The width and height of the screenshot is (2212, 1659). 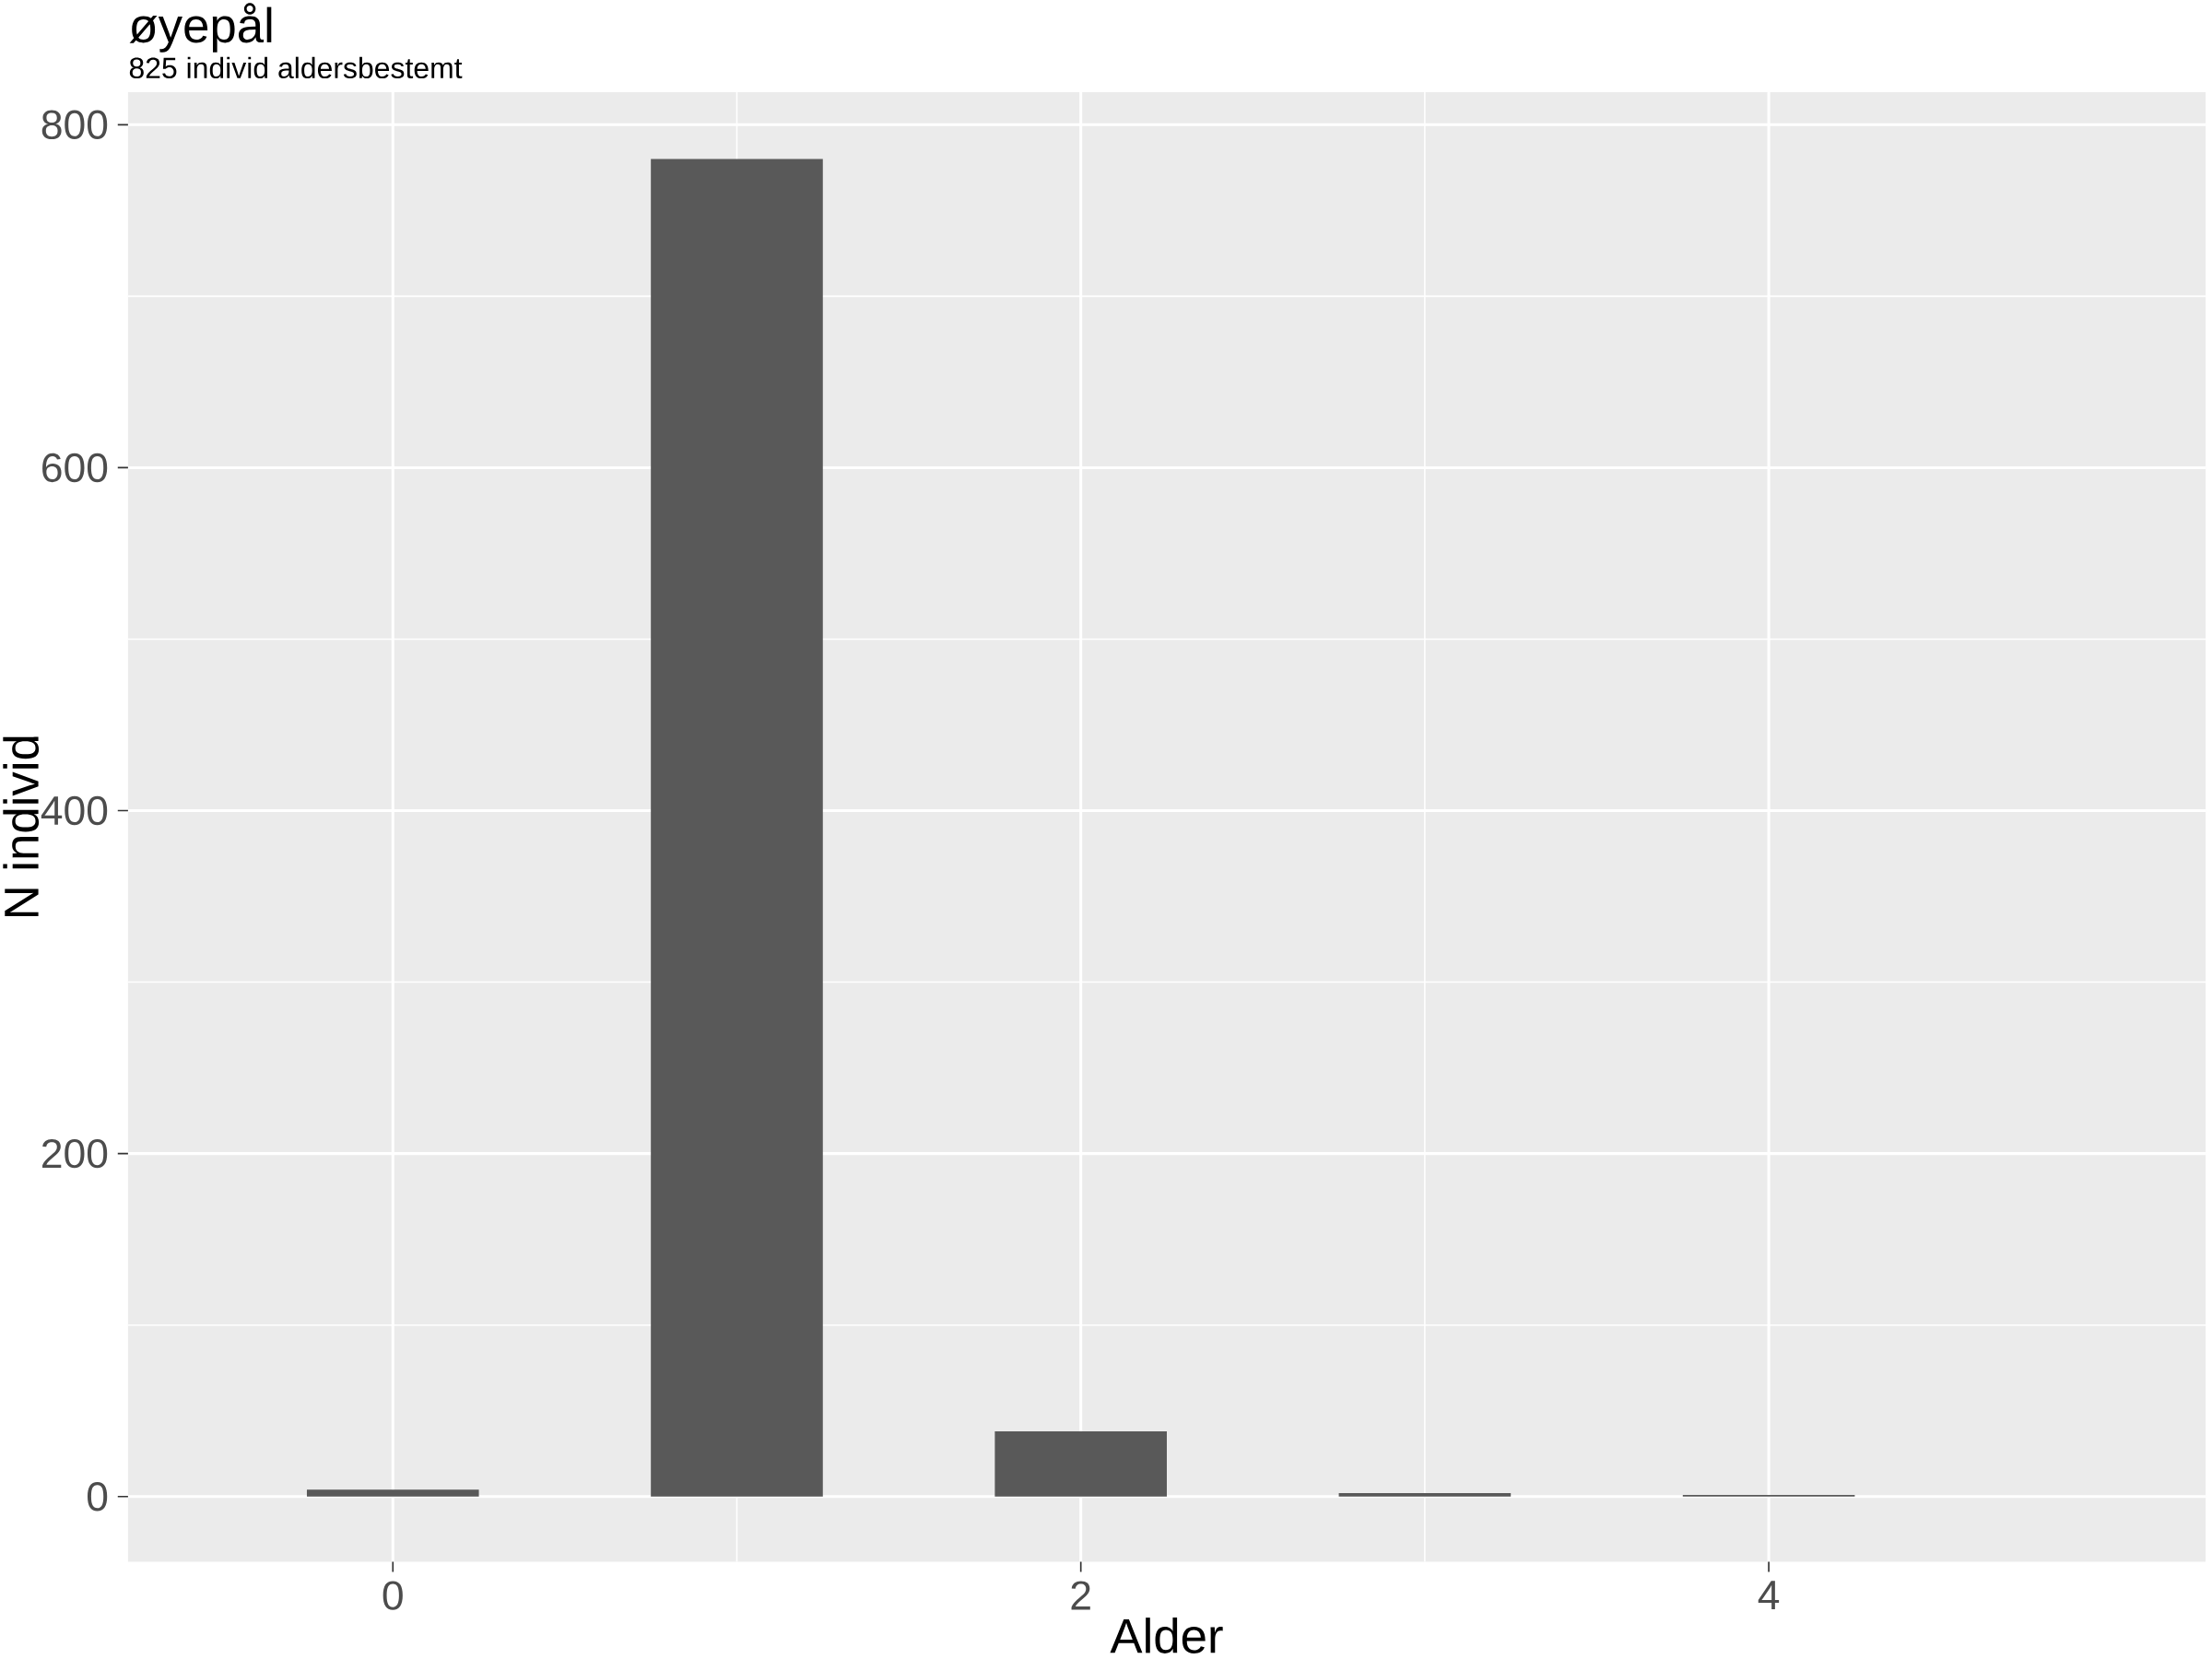 I want to click on chart-subtitle: 825 individ aldersbestemt, so click(x=296, y=67).